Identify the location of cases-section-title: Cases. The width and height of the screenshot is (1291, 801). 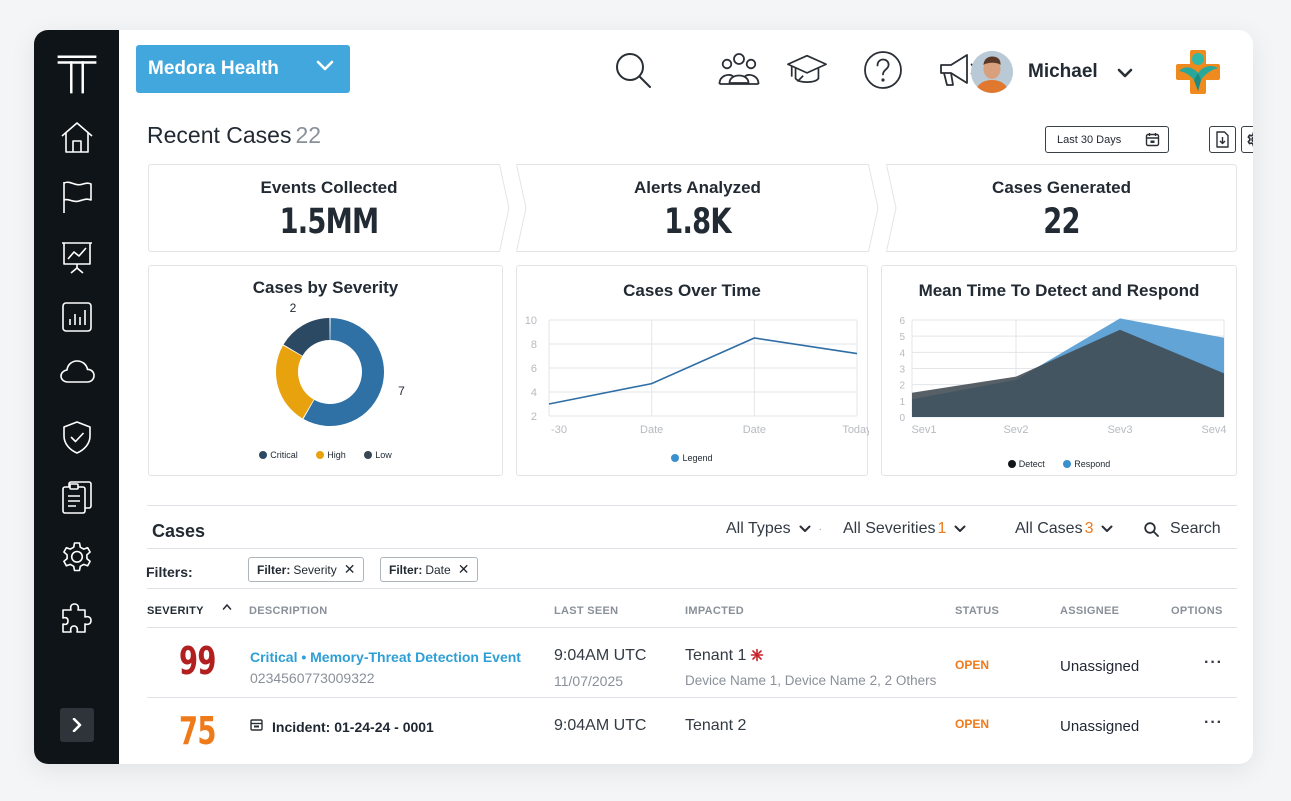
(179, 531).